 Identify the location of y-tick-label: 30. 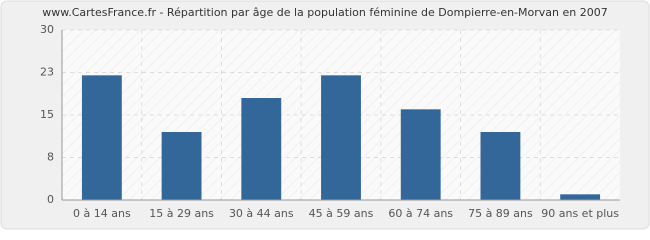
(47, 29).